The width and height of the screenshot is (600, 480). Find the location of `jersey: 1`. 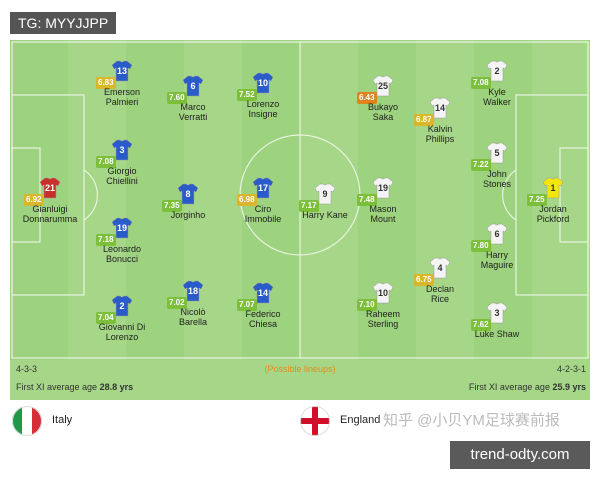

jersey: 1 is located at coordinates (553, 188).